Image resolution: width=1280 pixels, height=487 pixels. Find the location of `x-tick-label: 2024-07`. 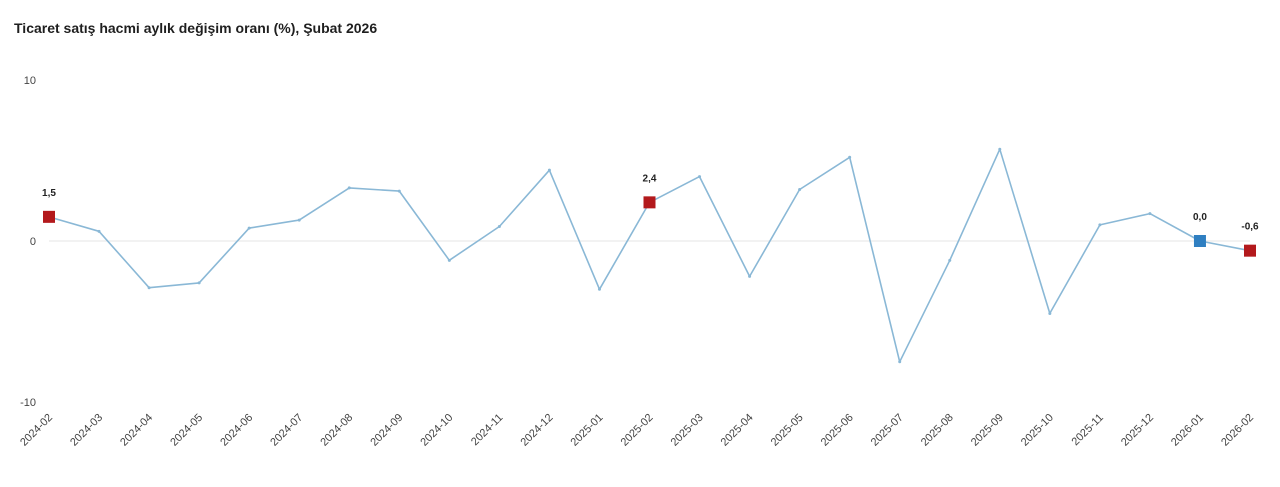

x-tick-label: 2024-07 is located at coordinates (286, 430).